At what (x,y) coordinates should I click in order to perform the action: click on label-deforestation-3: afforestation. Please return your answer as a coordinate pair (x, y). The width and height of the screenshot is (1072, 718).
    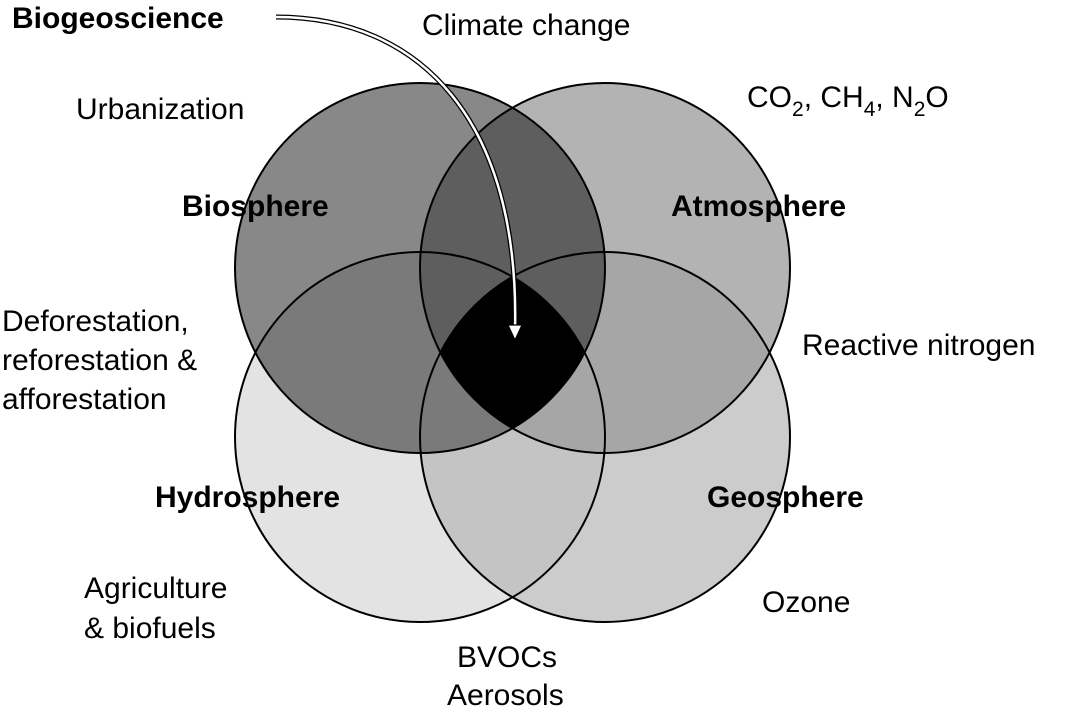
    Looking at the image, I should click on (84, 399).